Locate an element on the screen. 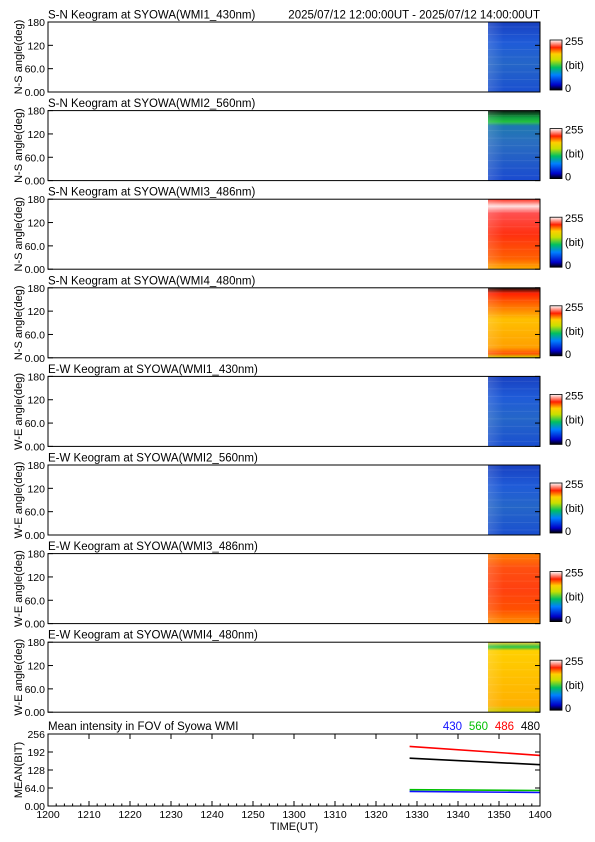 The image size is (595, 842). legend-480: 480 is located at coordinates (530, 727).